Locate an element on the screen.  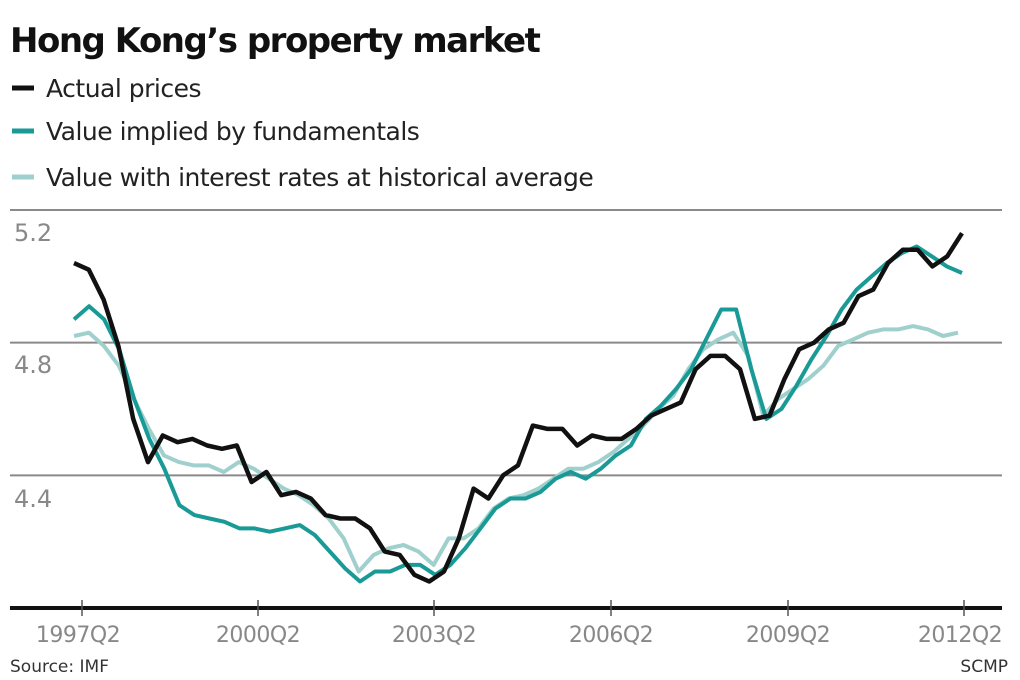
chart-title: Hong Kong’s property market is located at coordinates (275, 41).